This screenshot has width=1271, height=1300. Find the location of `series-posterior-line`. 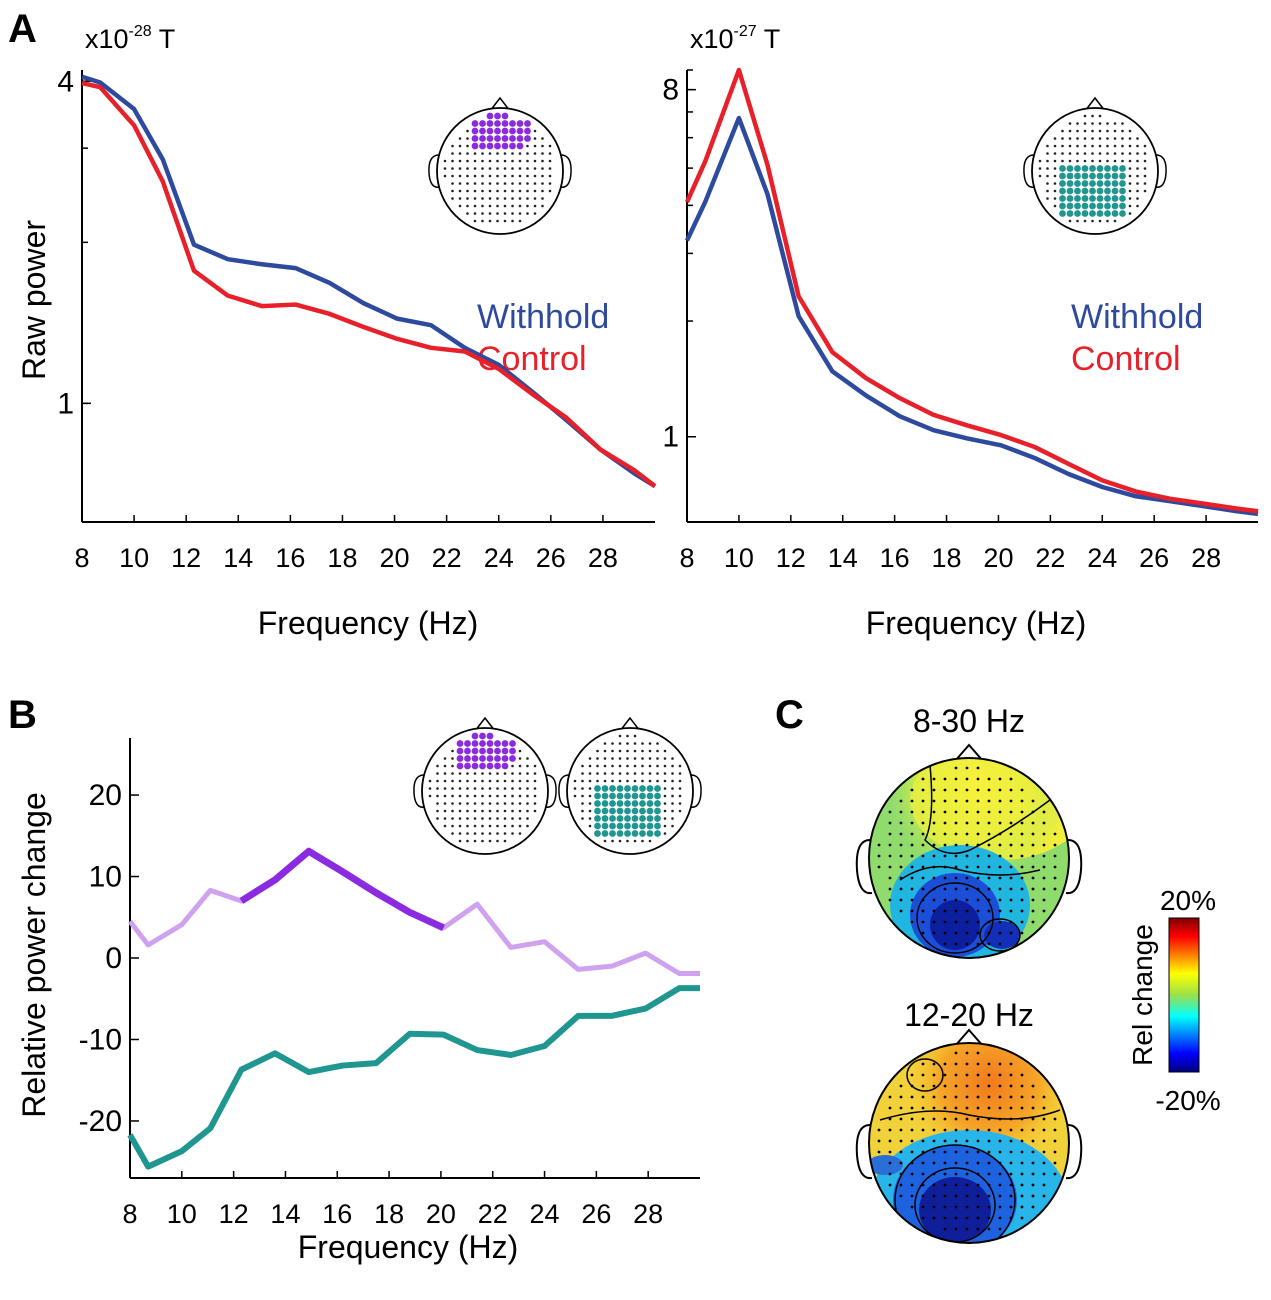

series-posterior-line is located at coordinates (413, 1077).